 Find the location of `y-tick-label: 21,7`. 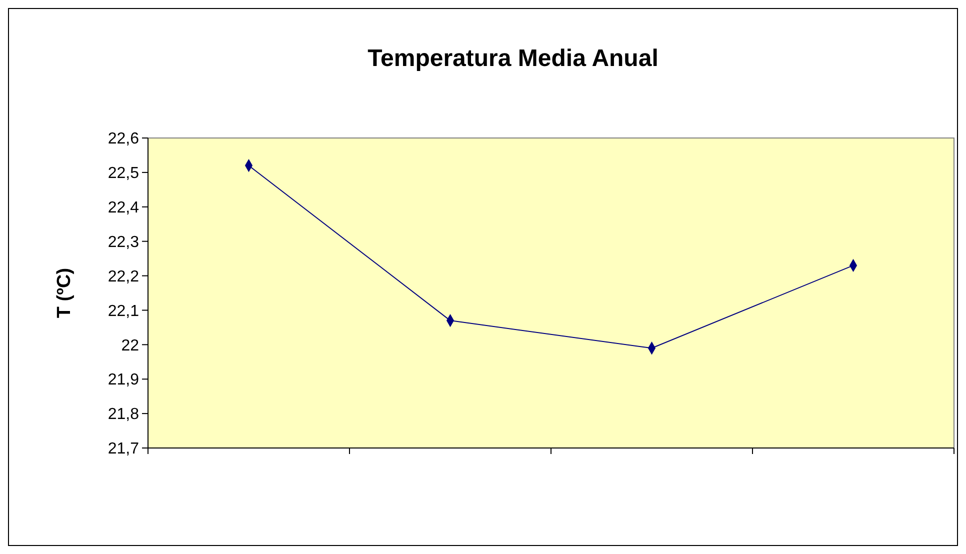

y-tick-label: 21,7 is located at coordinates (124, 449).